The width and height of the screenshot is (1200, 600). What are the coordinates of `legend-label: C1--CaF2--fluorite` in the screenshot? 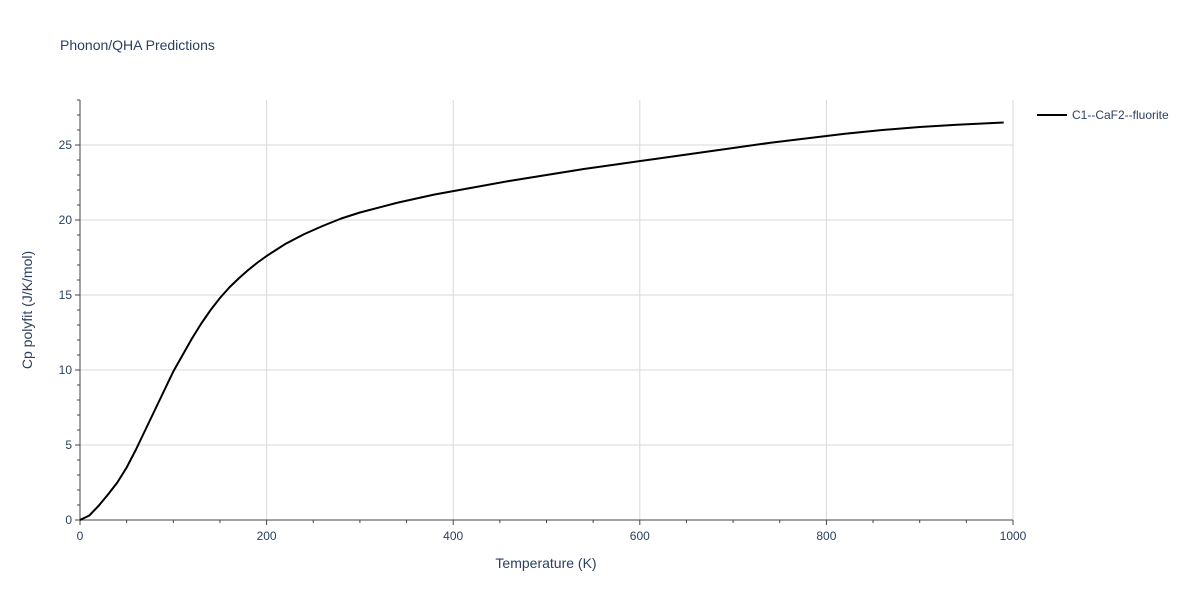 It's located at (1120, 115).